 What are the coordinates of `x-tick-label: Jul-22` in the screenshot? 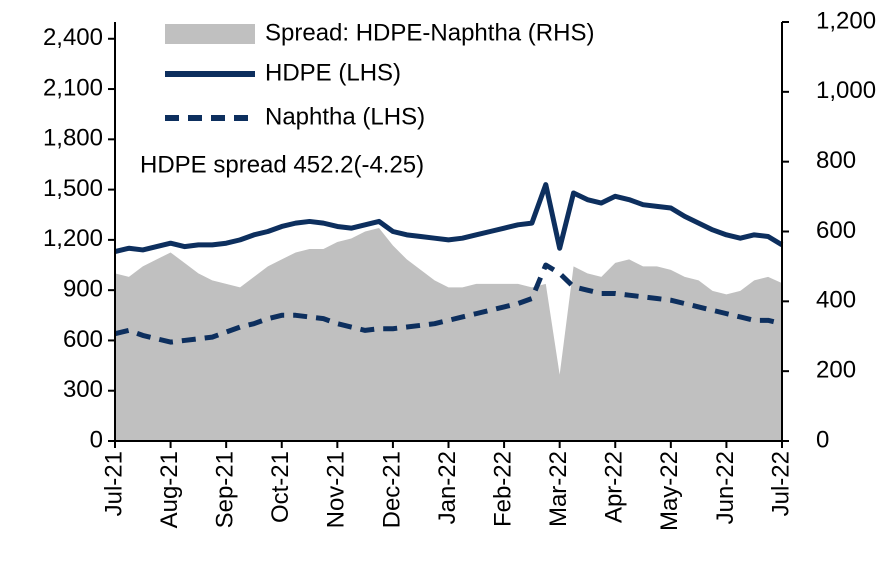 It's located at (780, 483).